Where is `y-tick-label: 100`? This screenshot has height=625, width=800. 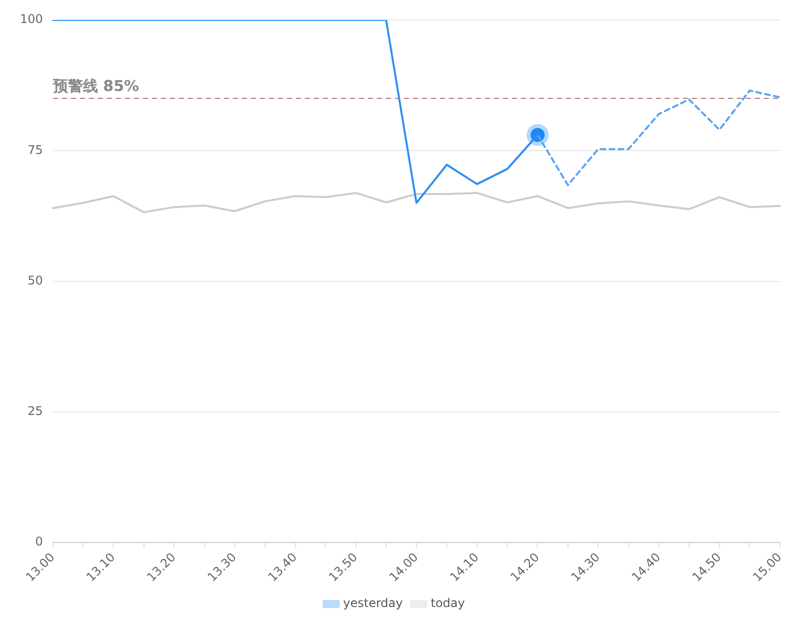 y-tick-label: 100 is located at coordinates (31, 19).